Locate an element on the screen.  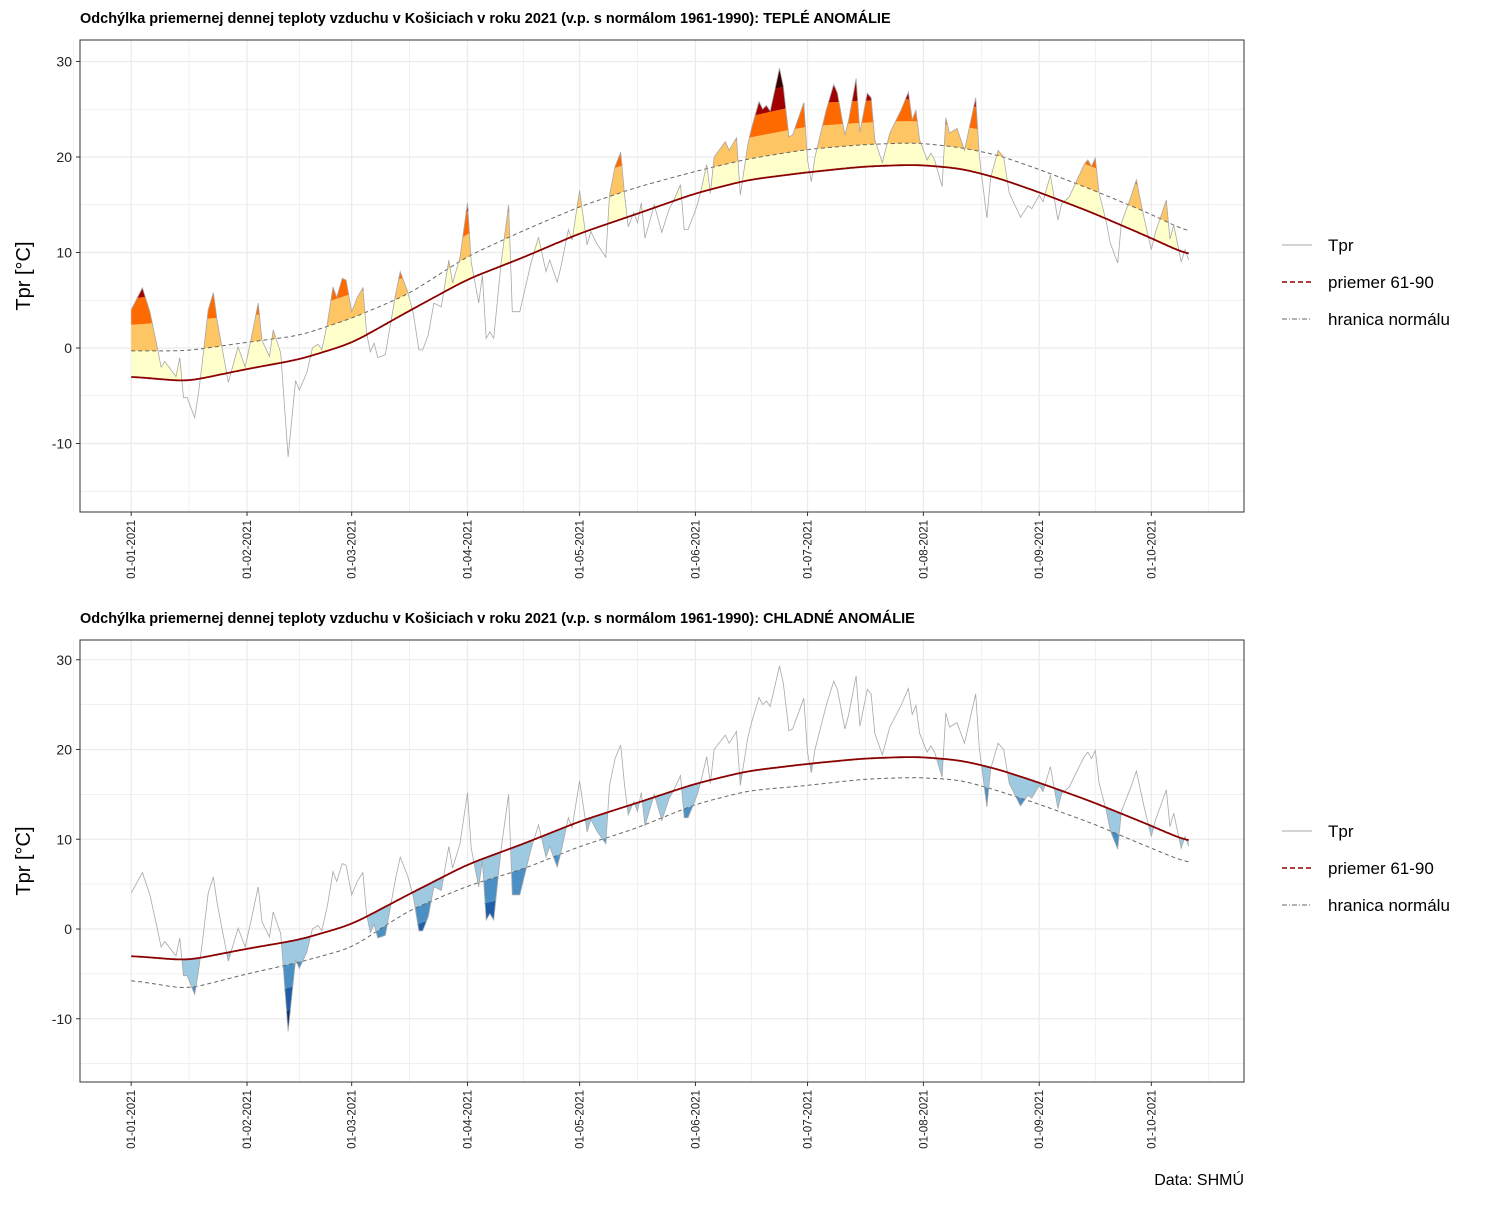
data-source-note: Data: SHMÚ is located at coordinates (1199, 1179).